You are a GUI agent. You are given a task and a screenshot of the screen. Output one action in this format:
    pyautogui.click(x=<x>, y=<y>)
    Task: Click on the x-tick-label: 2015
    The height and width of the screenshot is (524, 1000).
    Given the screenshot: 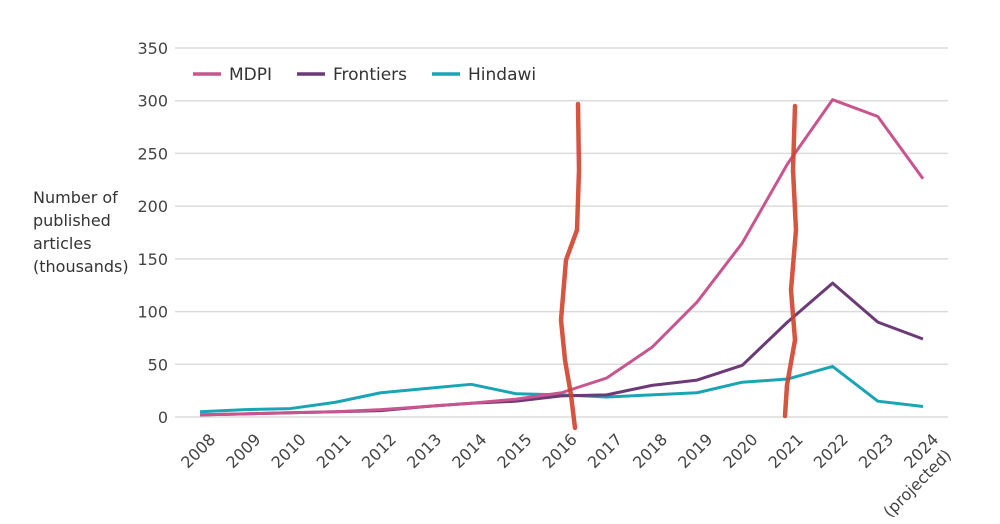 What is the action you would take?
    pyautogui.click(x=514, y=451)
    